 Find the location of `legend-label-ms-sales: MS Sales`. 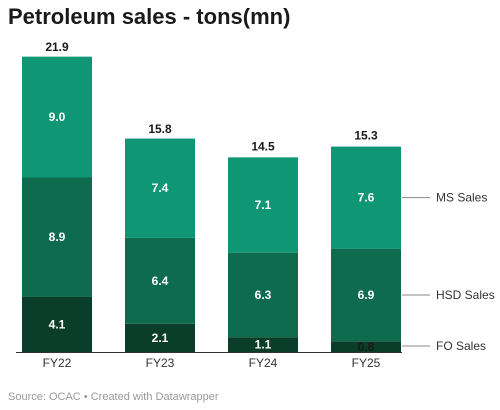

legend-label-ms-sales: MS Sales is located at coordinates (461, 198).